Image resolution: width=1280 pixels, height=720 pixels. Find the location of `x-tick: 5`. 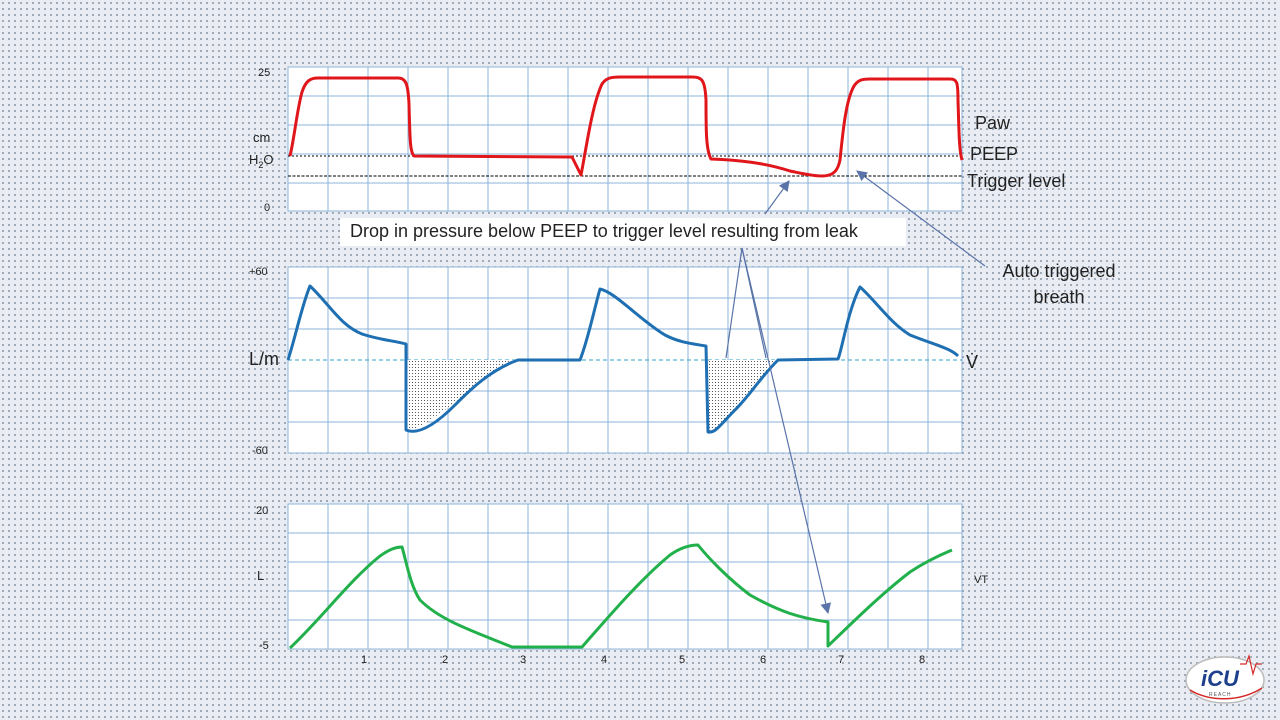

x-tick: 5 is located at coordinates (682, 660).